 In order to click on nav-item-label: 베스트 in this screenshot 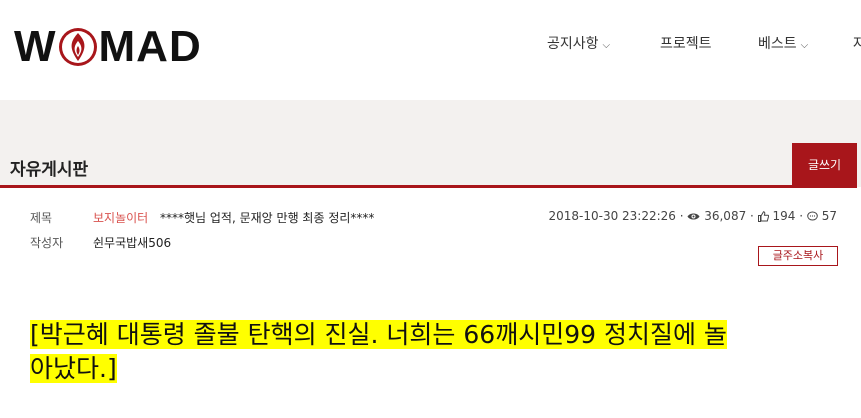, I will do `click(777, 44)`.